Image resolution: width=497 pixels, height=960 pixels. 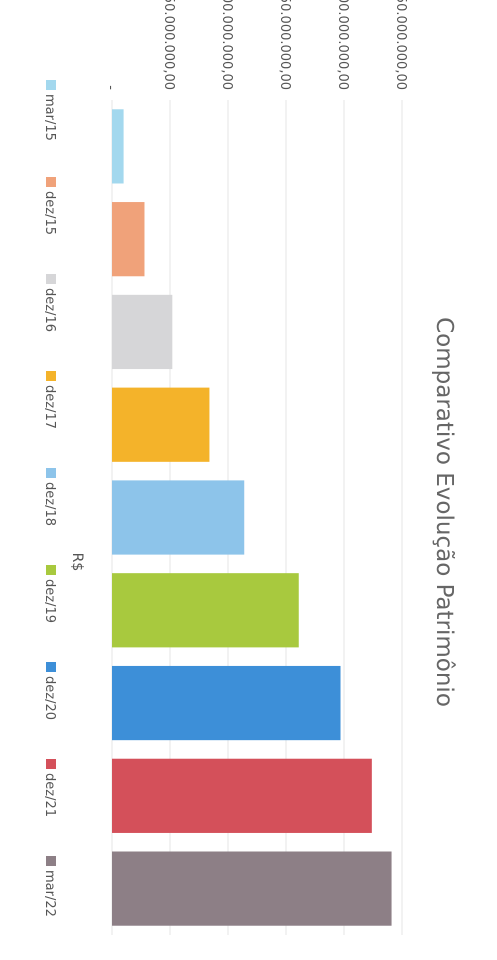 What do you see at coordinates (49, 893) in the screenshot?
I see `legend-label: mar/22` at bounding box center [49, 893].